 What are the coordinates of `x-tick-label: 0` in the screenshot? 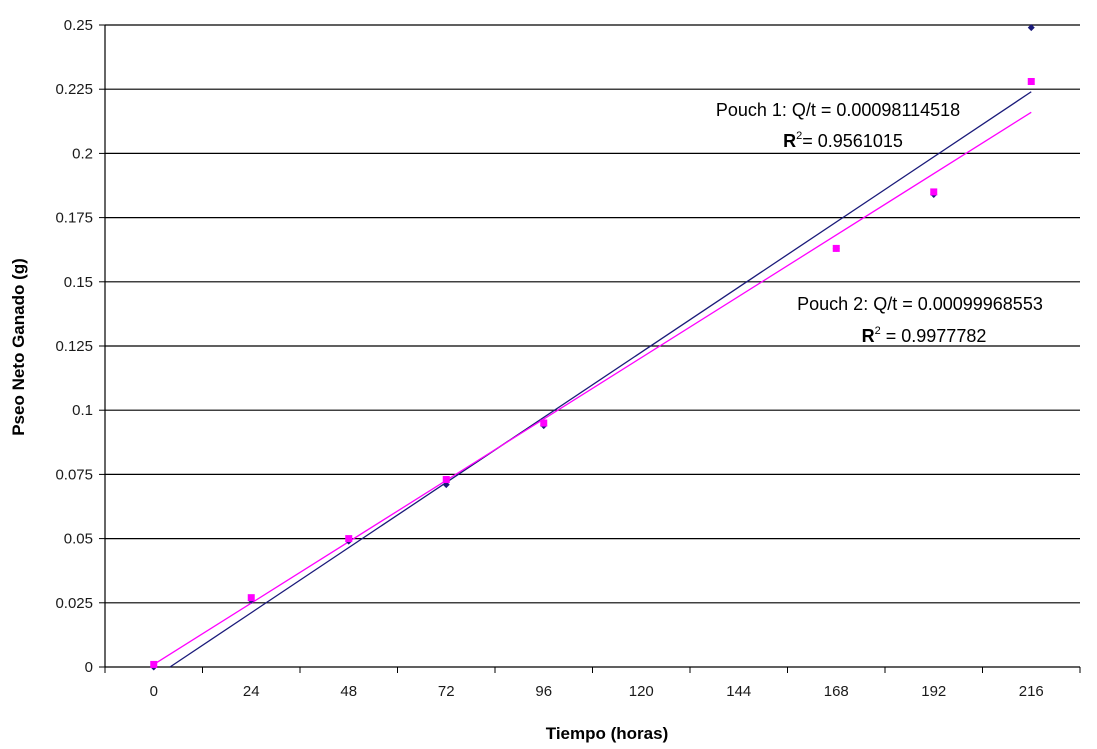 It's located at (154, 691).